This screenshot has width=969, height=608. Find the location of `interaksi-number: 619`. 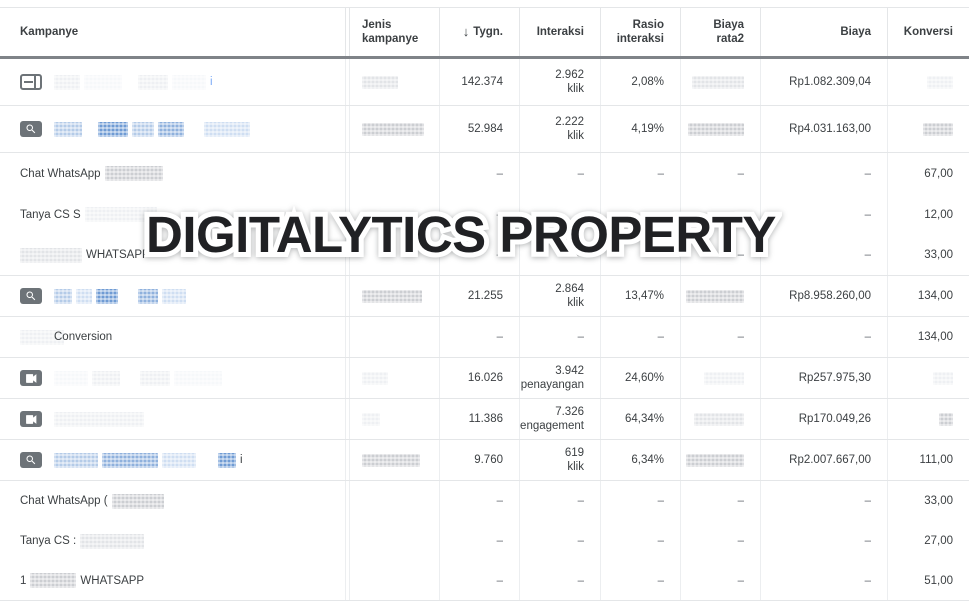

interaksi-number: 619 is located at coordinates (574, 453).